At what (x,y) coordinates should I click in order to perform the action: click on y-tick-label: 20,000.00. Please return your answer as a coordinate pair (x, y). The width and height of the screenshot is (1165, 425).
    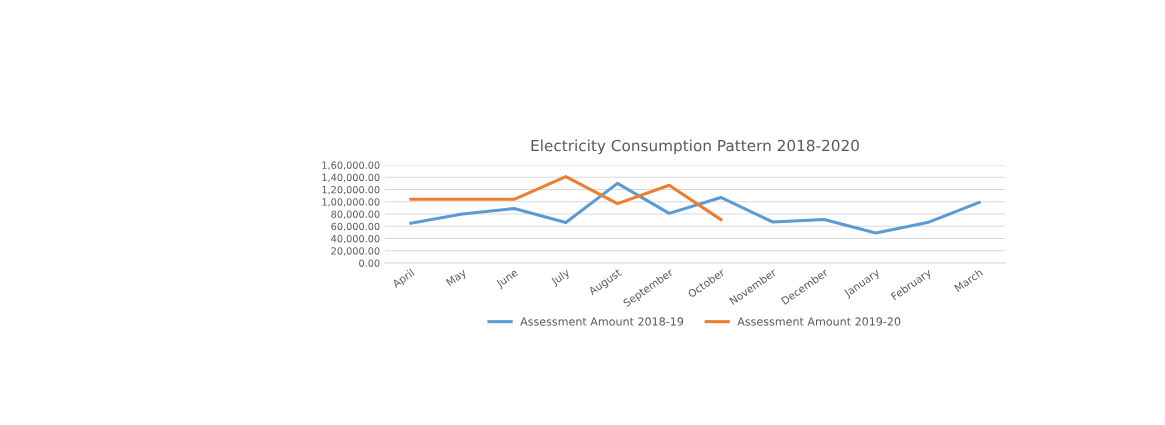
    Looking at the image, I should click on (355, 251).